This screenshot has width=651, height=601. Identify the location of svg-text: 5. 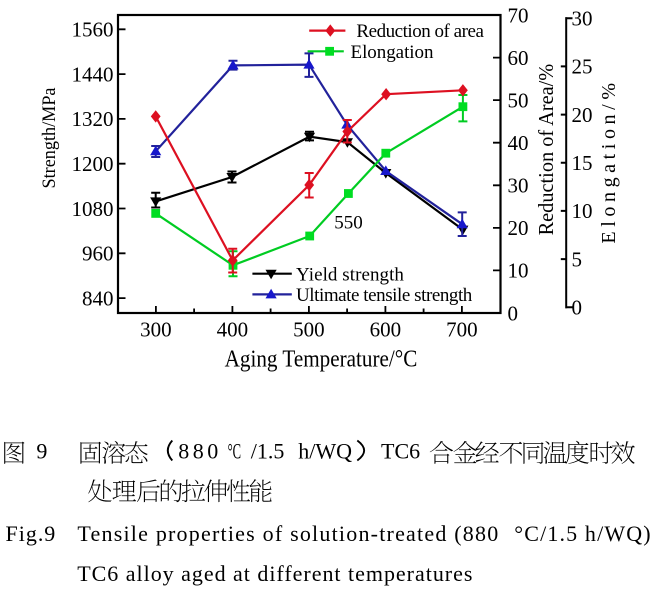
(577, 259).